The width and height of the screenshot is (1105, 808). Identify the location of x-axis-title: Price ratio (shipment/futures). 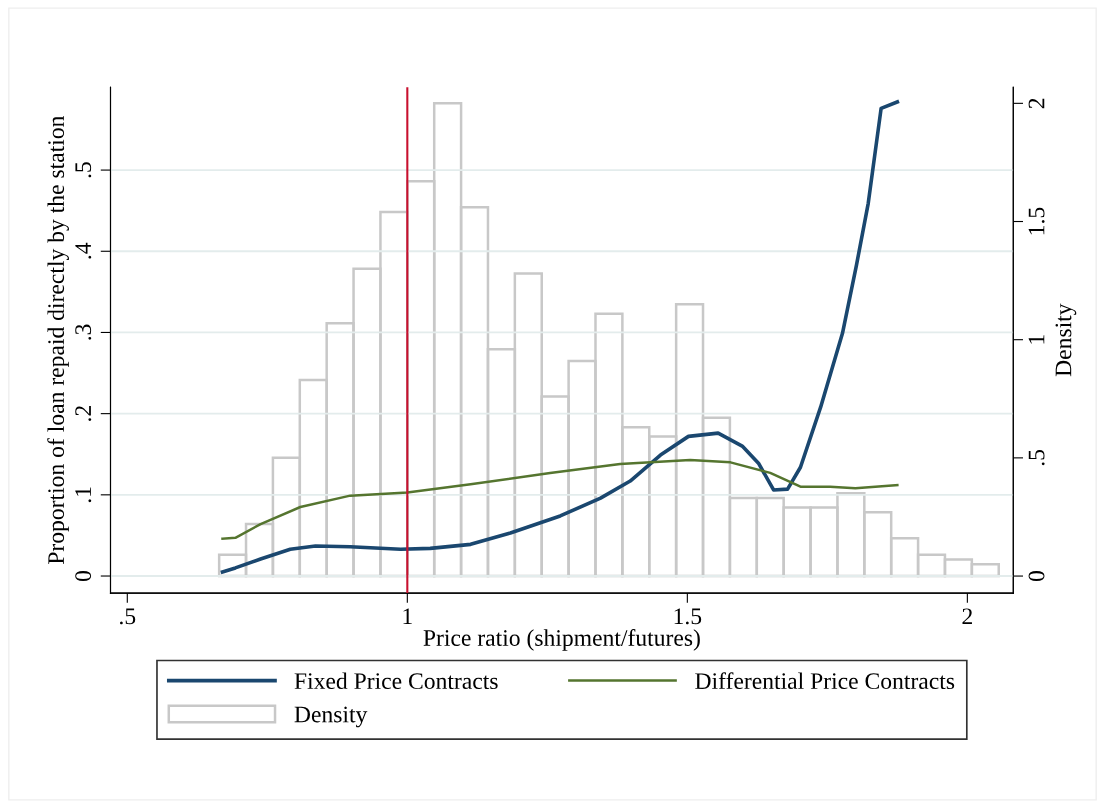
(561, 640).